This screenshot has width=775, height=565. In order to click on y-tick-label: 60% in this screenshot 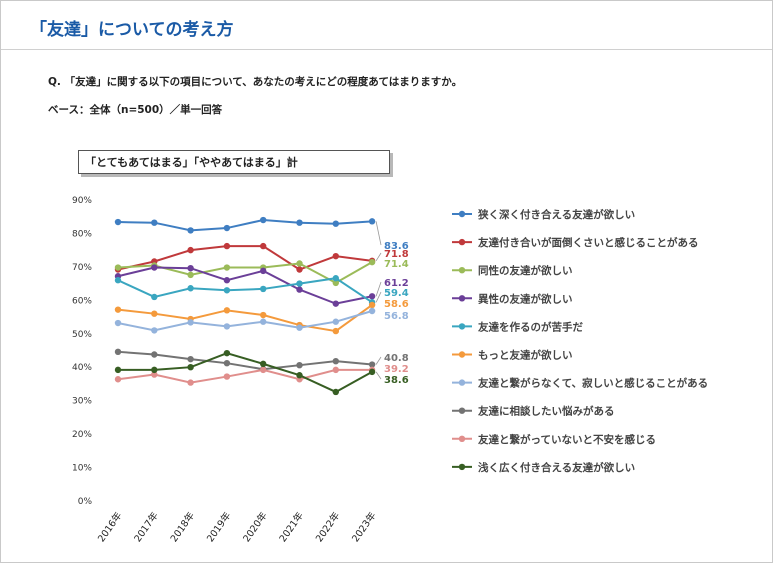, I will do `click(82, 301)`.